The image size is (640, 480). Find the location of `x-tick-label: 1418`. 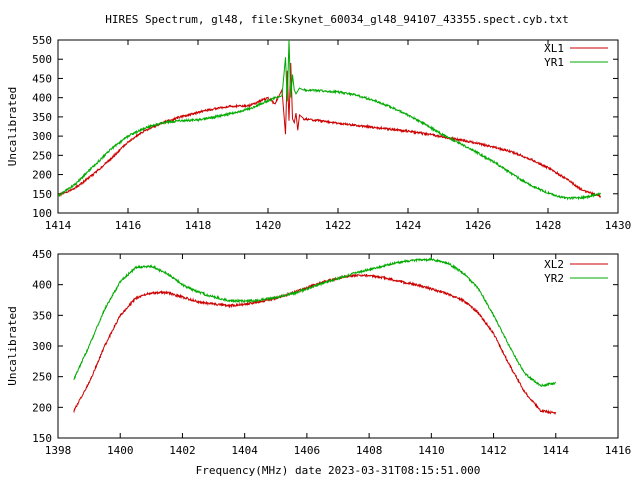

x-tick-label: 1418 is located at coordinates (198, 225).